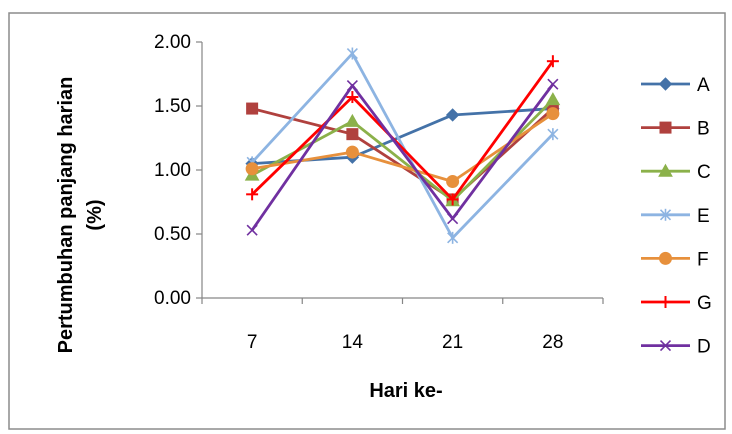 The image size is (732, 434). What do you see at coordinates (665, 214) in the screenshot?
I see `legend-marker-e` at bounding box center [665, 214].